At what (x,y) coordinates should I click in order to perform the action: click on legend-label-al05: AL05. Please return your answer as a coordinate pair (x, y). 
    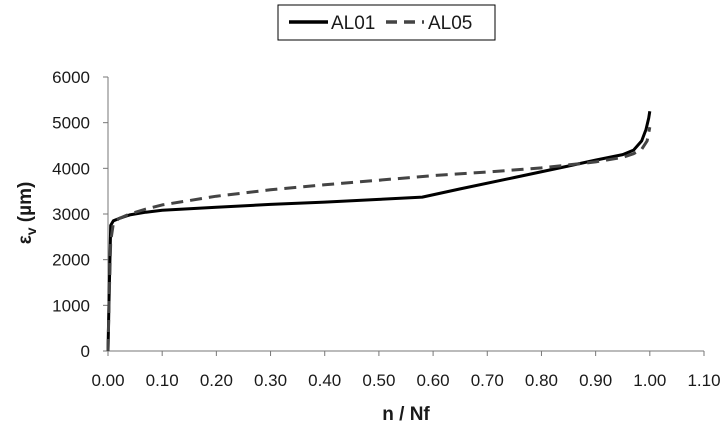
    Looking at the image, I should click on (450, 23).